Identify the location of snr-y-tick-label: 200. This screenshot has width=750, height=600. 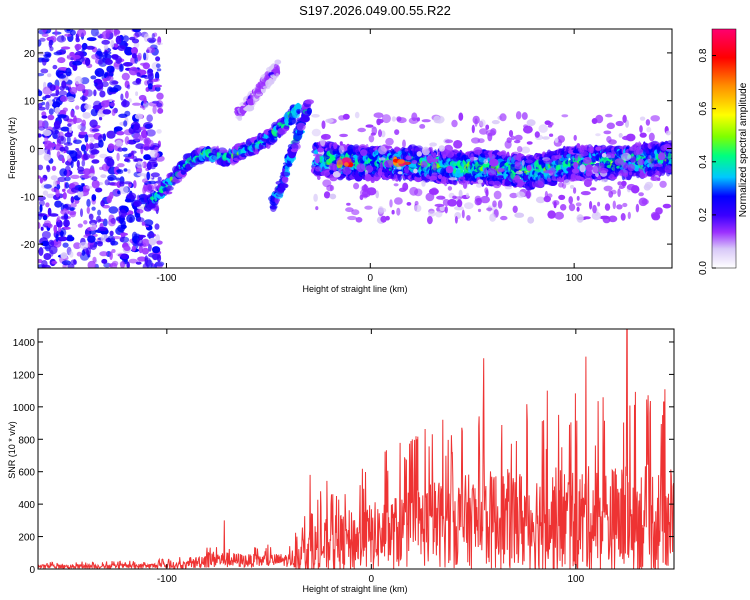
(26, 538).